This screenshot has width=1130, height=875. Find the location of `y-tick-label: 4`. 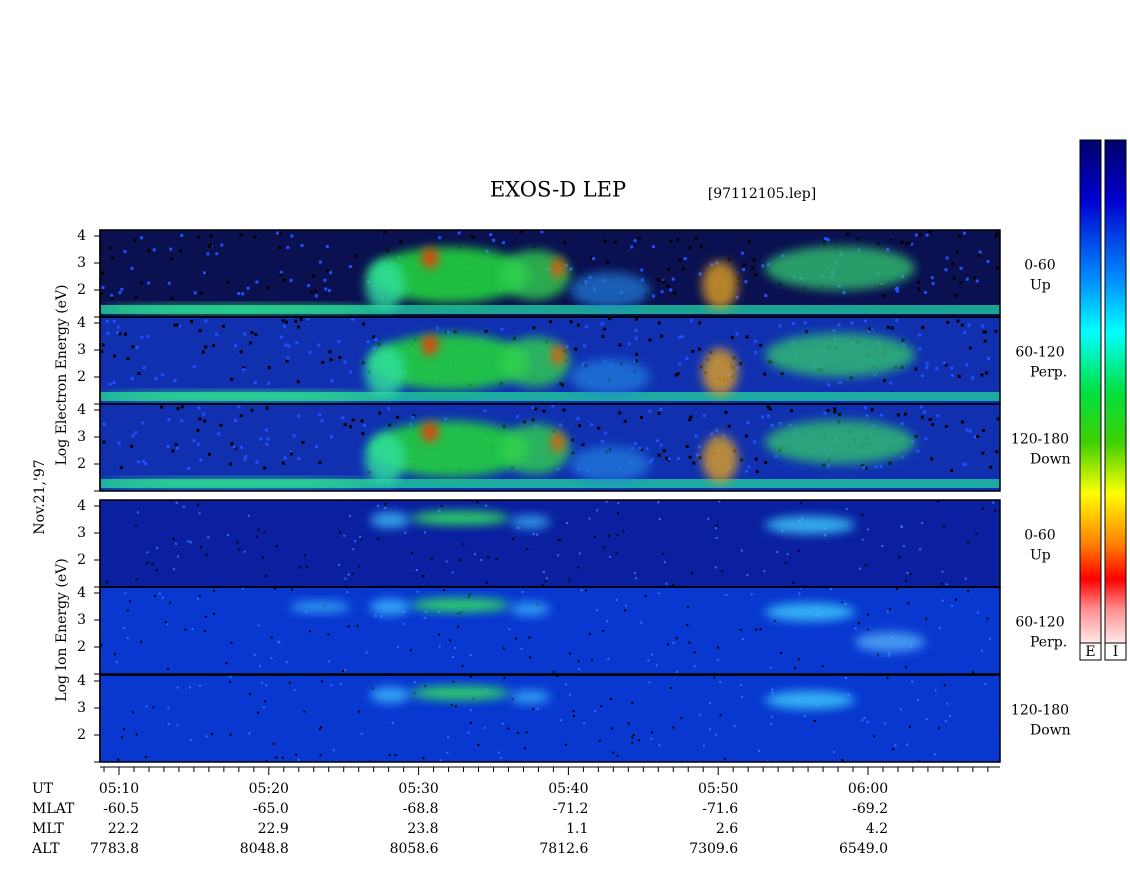

y-tick-label: 4 is located at coordinates (81, 410).